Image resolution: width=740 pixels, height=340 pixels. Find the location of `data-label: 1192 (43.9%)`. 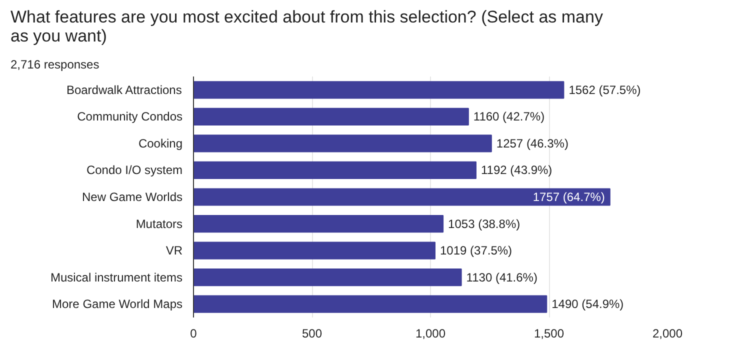

data-label: 1192 (43.9%) is located at coordinates (516, 170).